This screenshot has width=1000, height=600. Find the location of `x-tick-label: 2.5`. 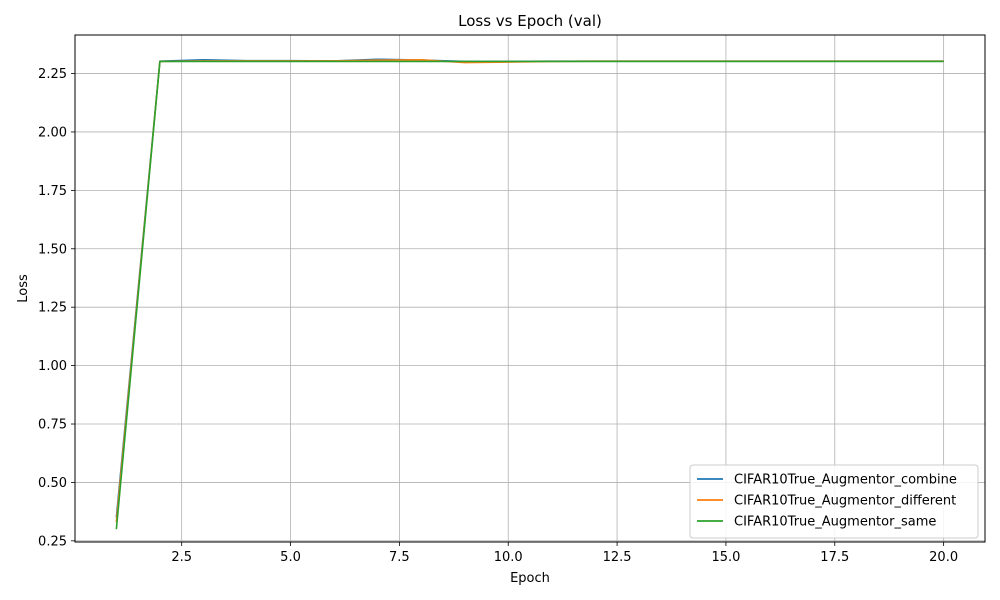

x-tick-label: 2.5 is located at coordinates (181, 557).